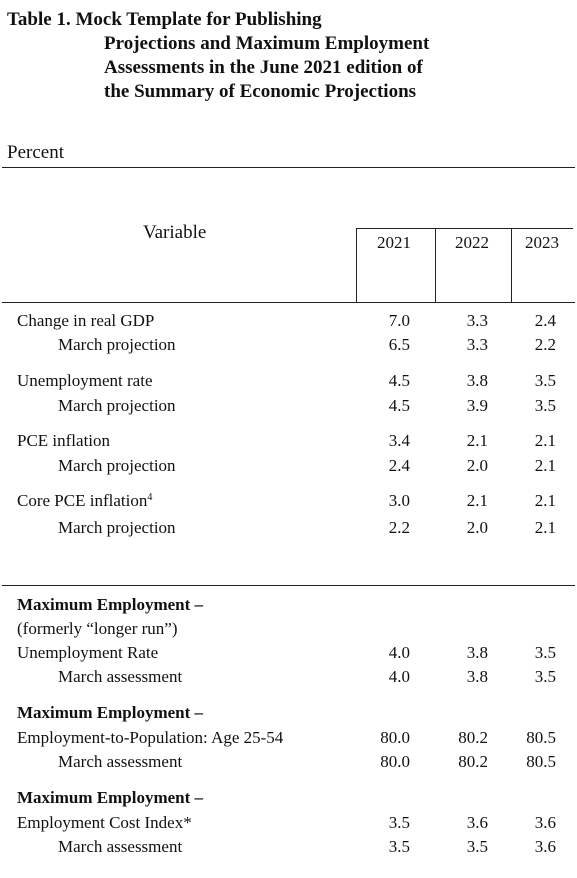 The width and height of the screenshot is (577, 878). Describe the element at coordinates (86, 320) in the screenshot. I see `row-label: Change in real GDP` at that location.